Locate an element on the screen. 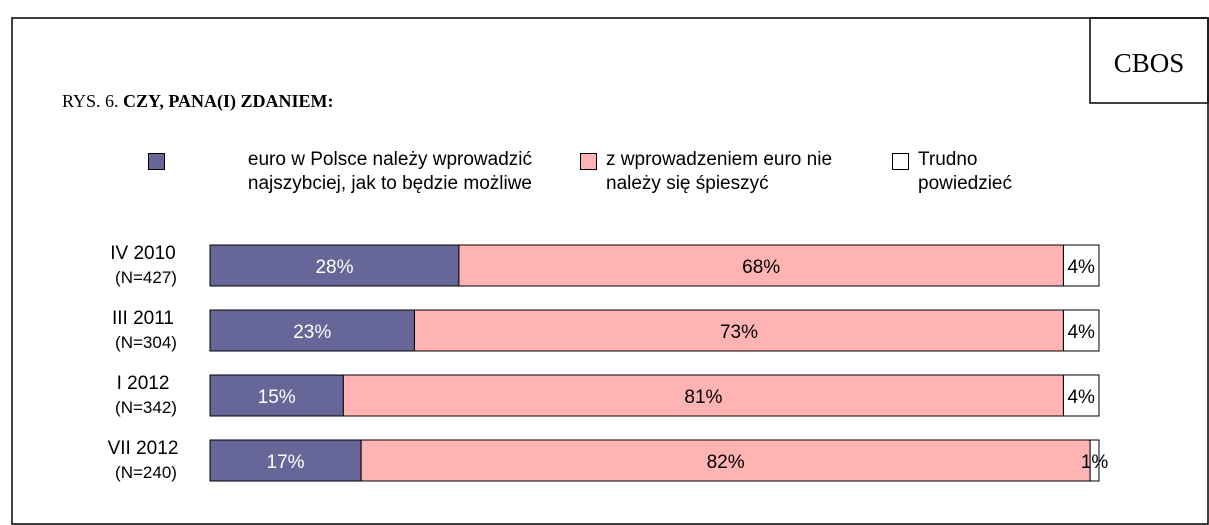  value-label: 23% is located at coordinates (312, 332).